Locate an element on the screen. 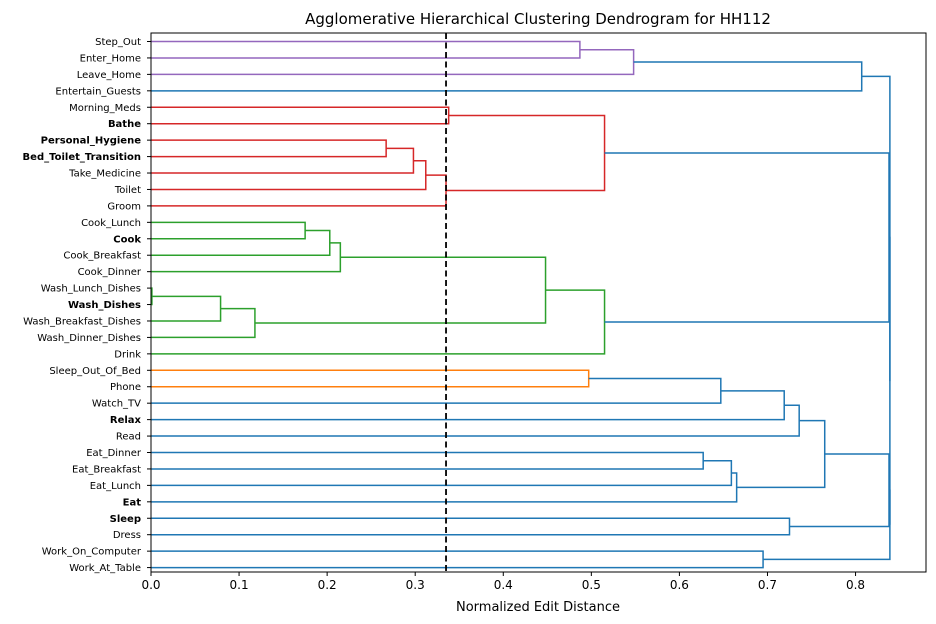 The height and width of the screenshot is (624, 936). link-m23 is located at coordinates (442, 473).